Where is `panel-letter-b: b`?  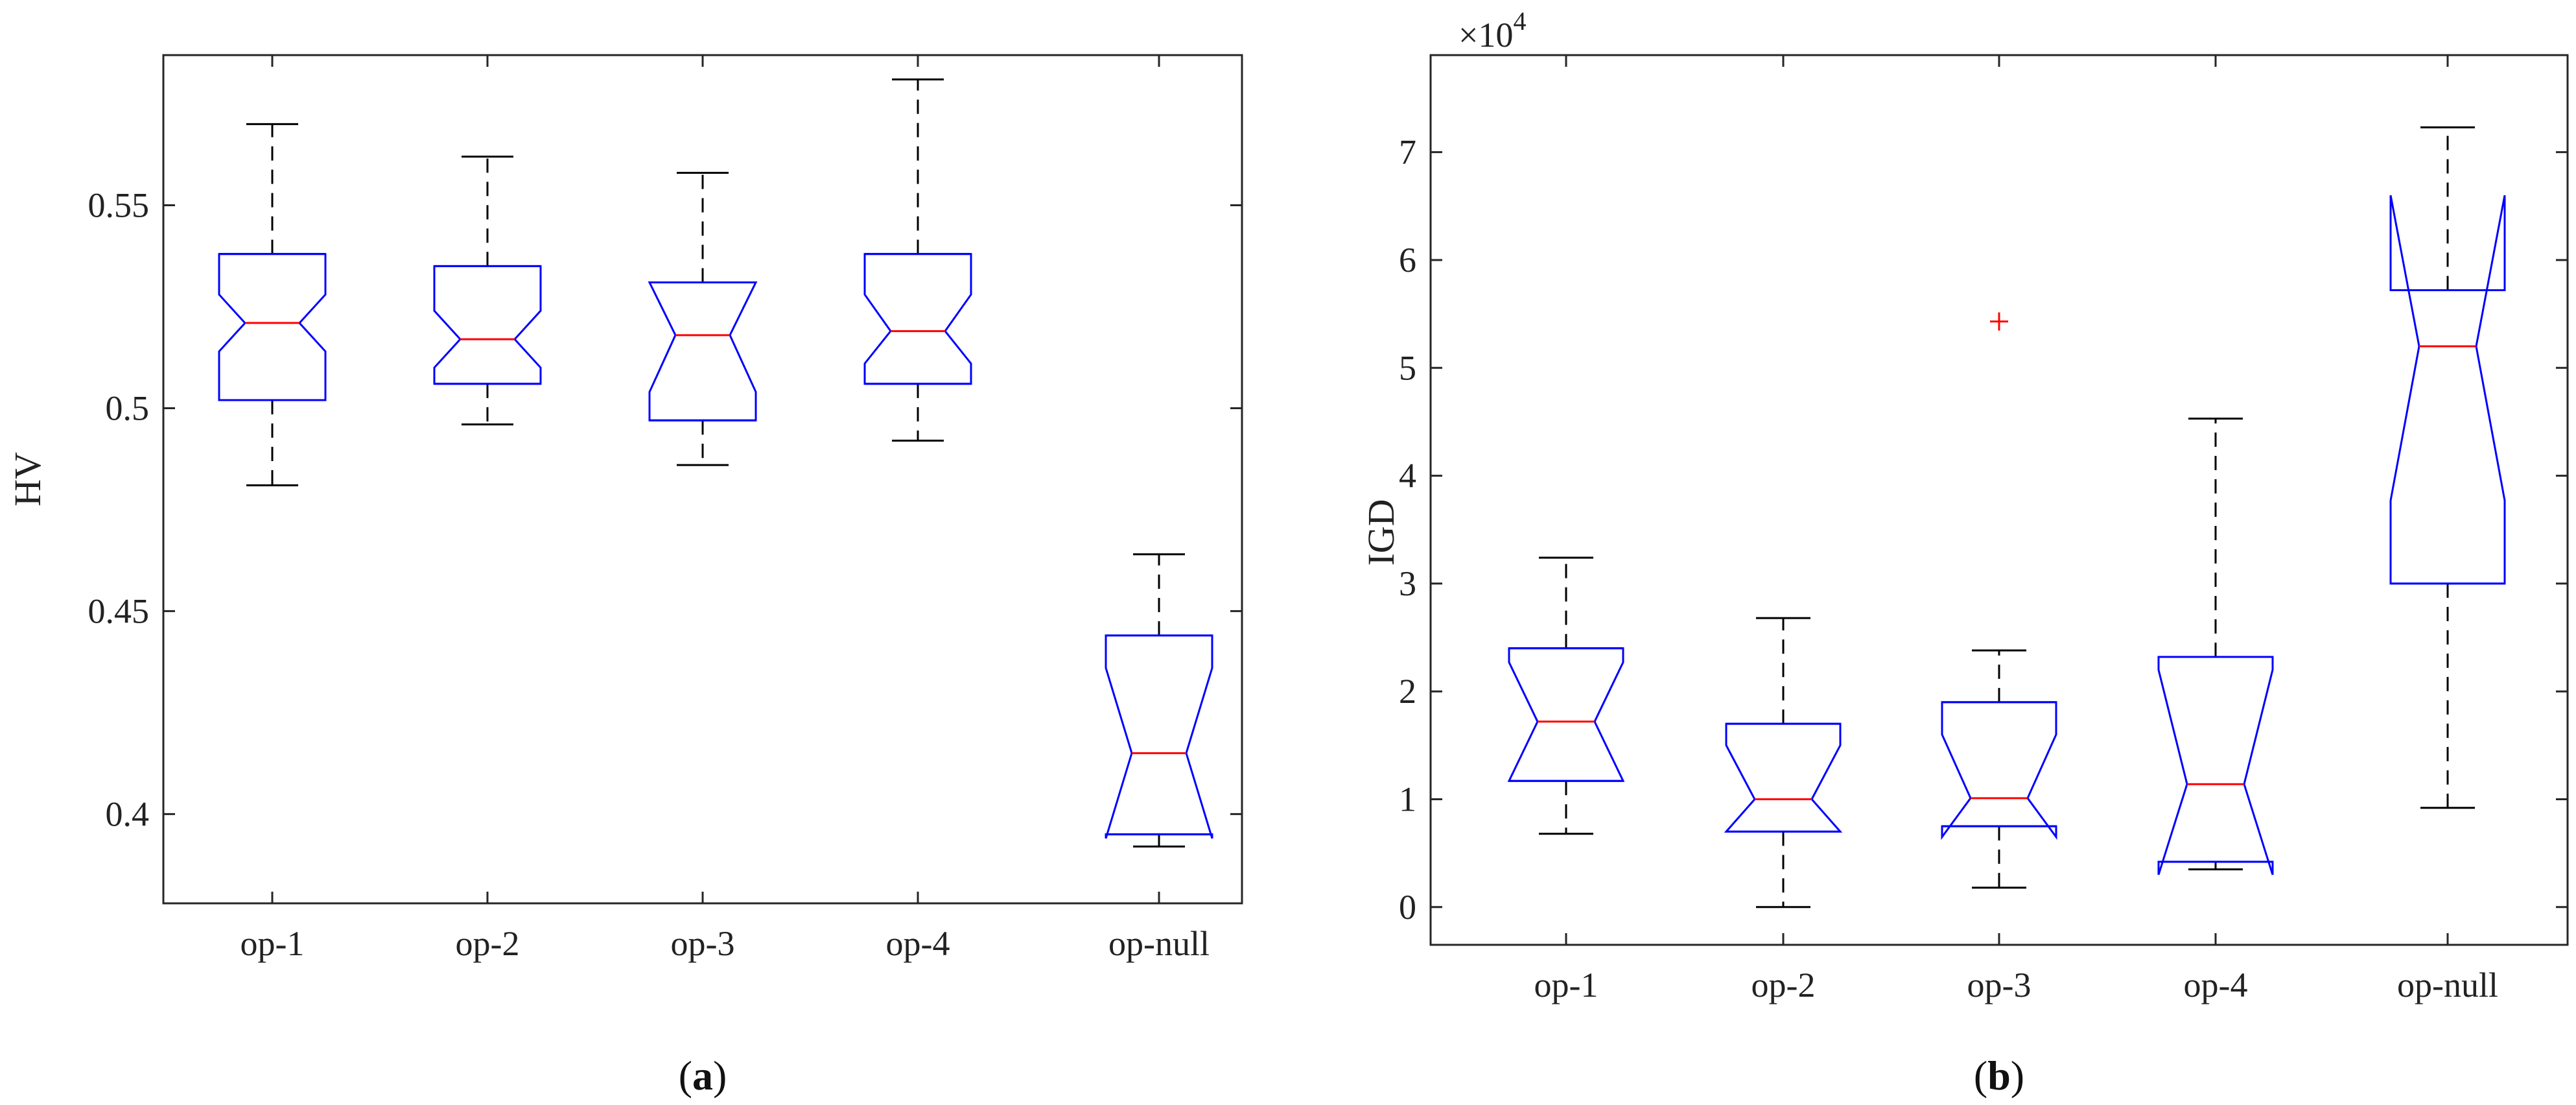 panel-letter-b: b is located at coordinates (1999, 1075).